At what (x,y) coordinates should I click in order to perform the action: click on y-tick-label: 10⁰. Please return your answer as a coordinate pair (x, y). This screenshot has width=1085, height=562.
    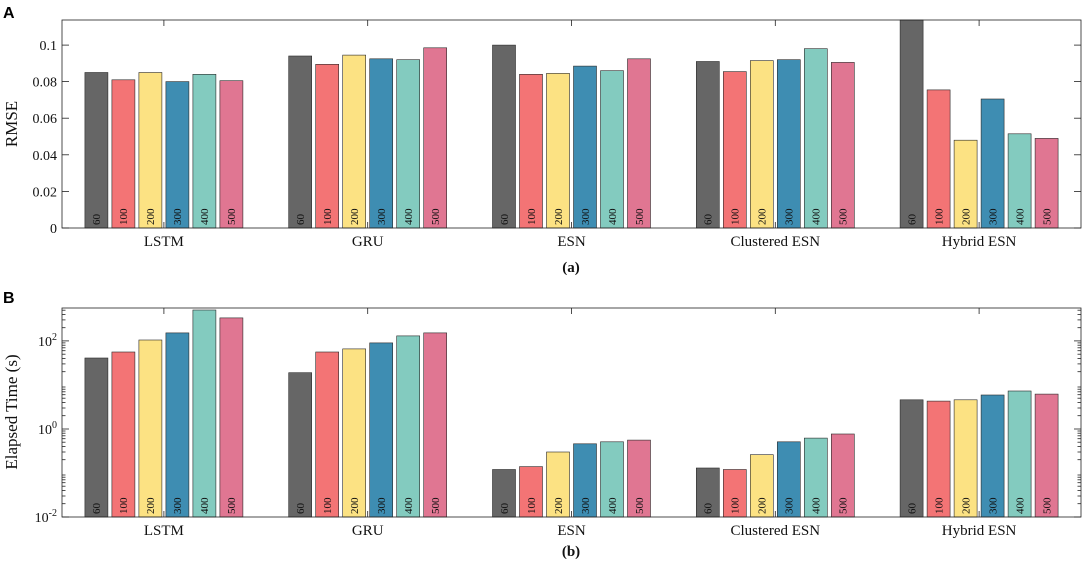
    Looking at the image, I should click on (47, 429).